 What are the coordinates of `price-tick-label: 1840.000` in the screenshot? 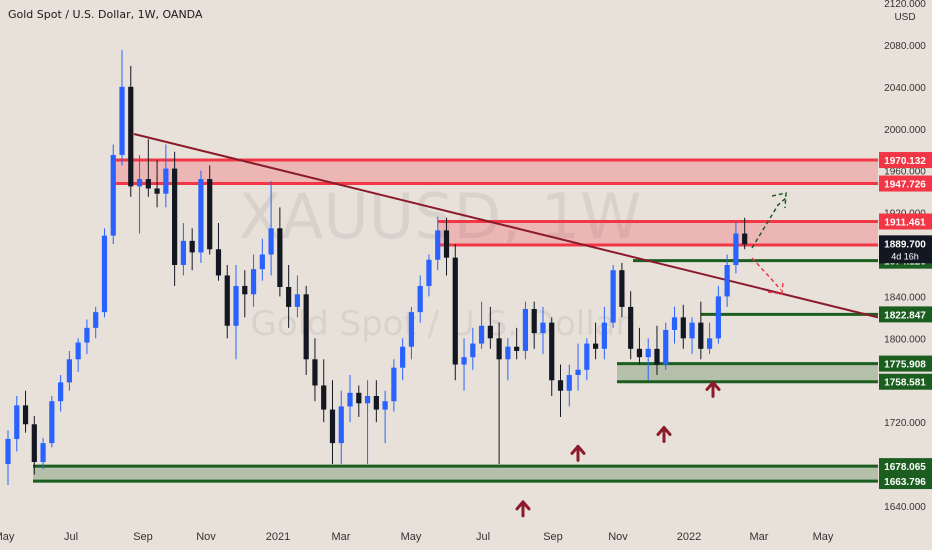 It's located at (905, 297).